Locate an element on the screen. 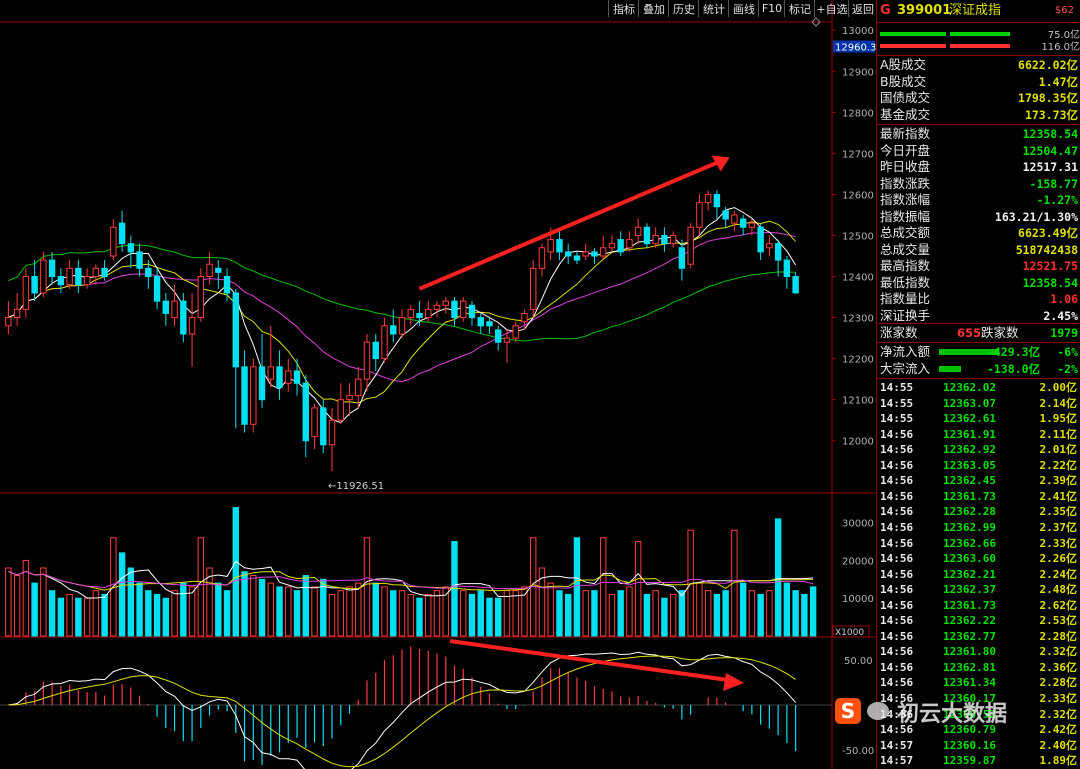  up-count: 655 is located at coordinates (969, 333).